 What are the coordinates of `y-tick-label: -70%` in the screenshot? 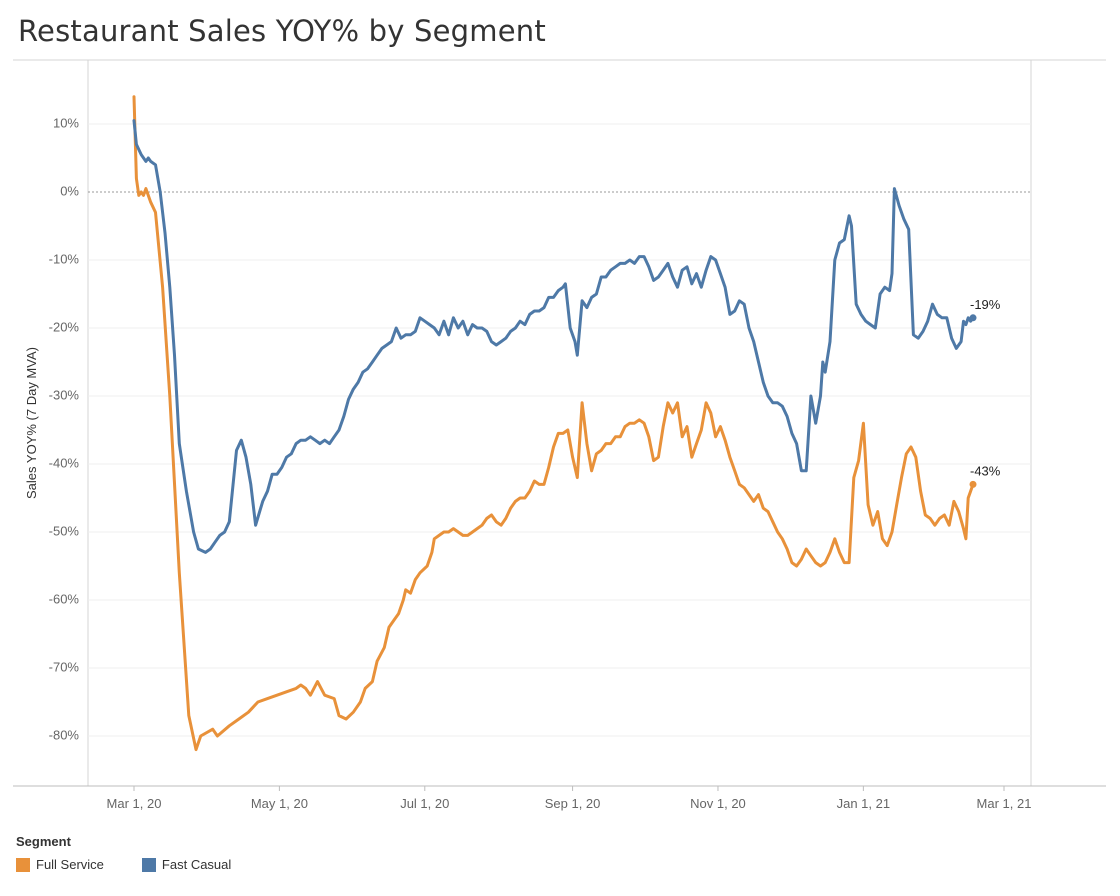 It's located at (64, 666).